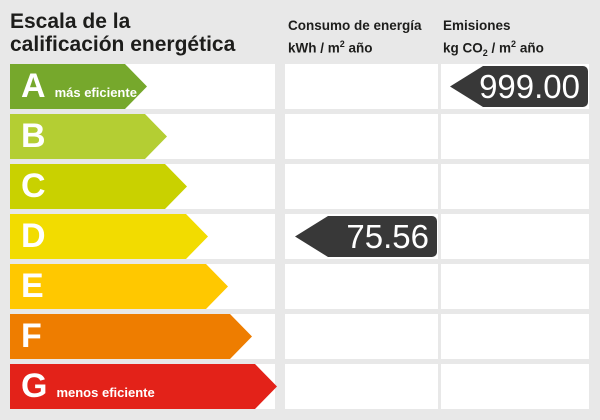  Describe the element at coordinates (529, 86) in the screenshot. I see `emisiones-value: 999.00` at that location.